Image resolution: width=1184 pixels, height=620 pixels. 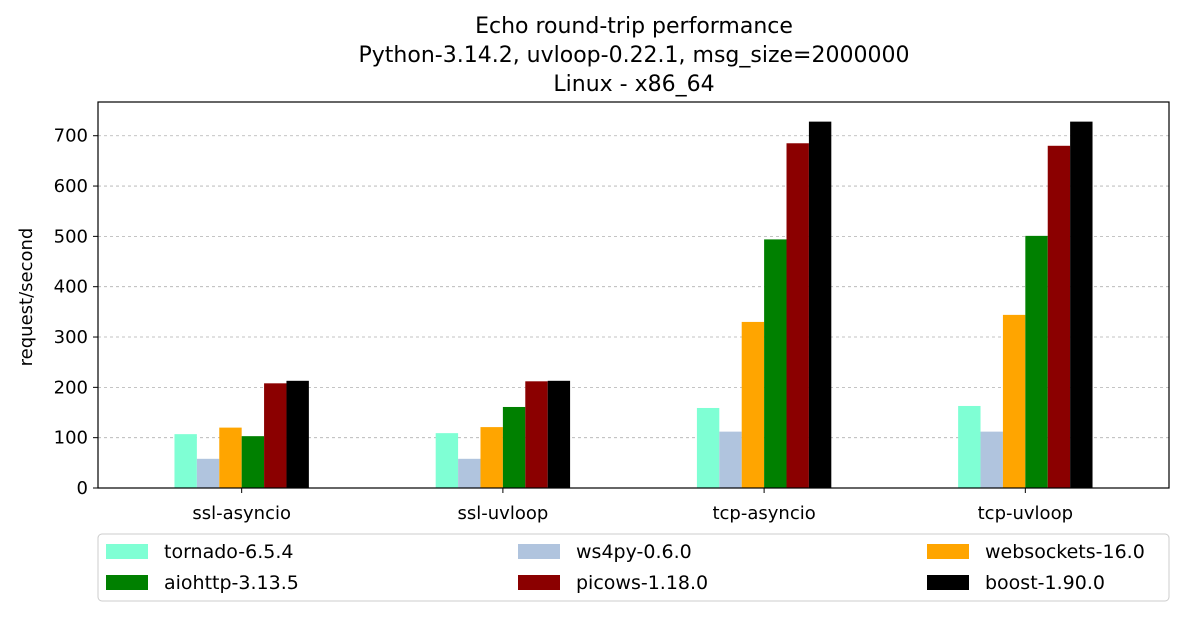 I want to click on y-axis-label: request/second, so click(x=26, y=297).